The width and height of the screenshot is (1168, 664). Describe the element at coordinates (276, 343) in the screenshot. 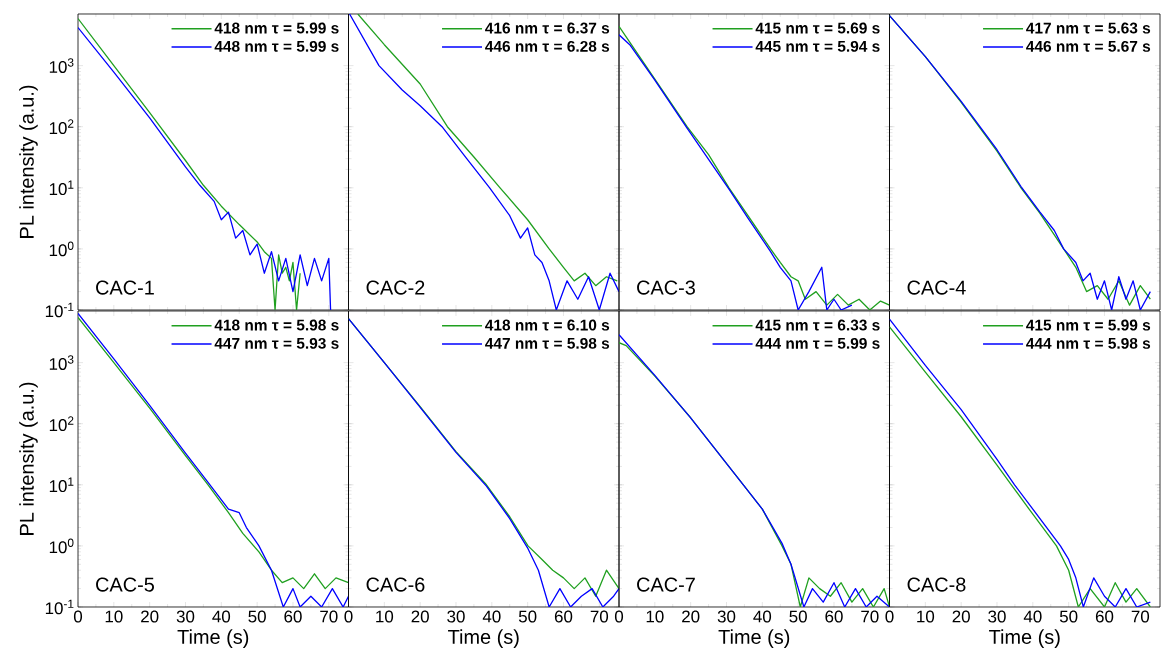

I see `legend-label: 447 nm τ = 5.93 s` at that location.